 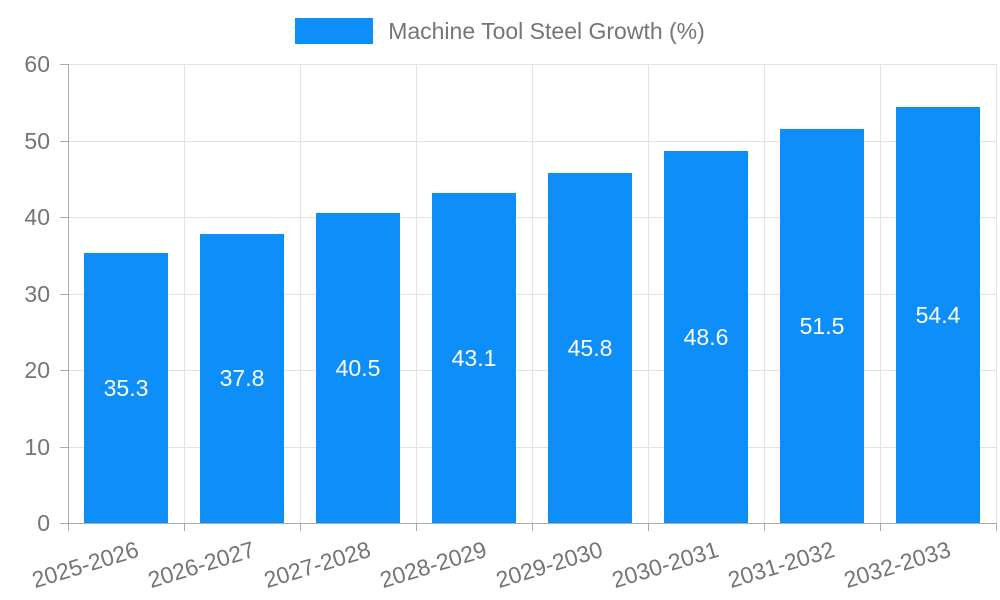 What do you see at coordinates (433, 565) in the screenshot?
I see `x-axis-tick-label: 2028-2029` at bounding box center [433, 565].